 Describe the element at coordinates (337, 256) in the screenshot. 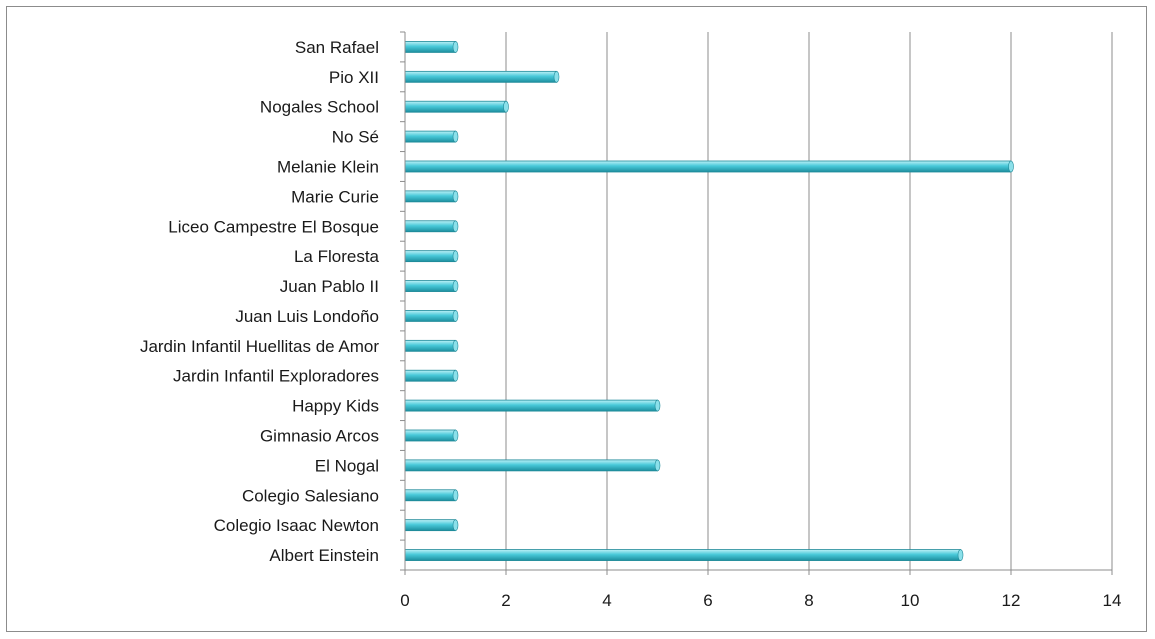

I see `category-label: La Floresta` at that location.